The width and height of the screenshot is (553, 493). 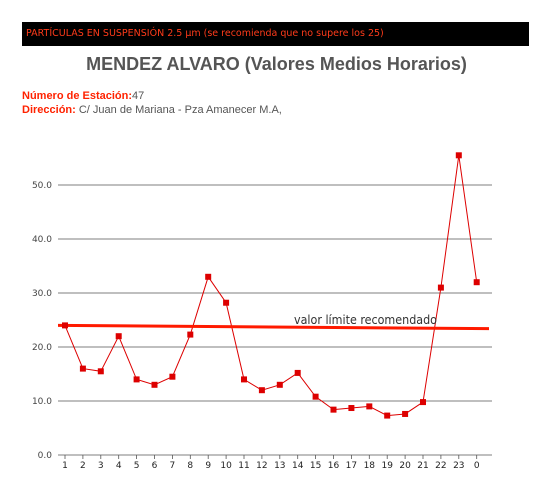 I want to click on x-tick-label: 5, so click(x=137, y=466).